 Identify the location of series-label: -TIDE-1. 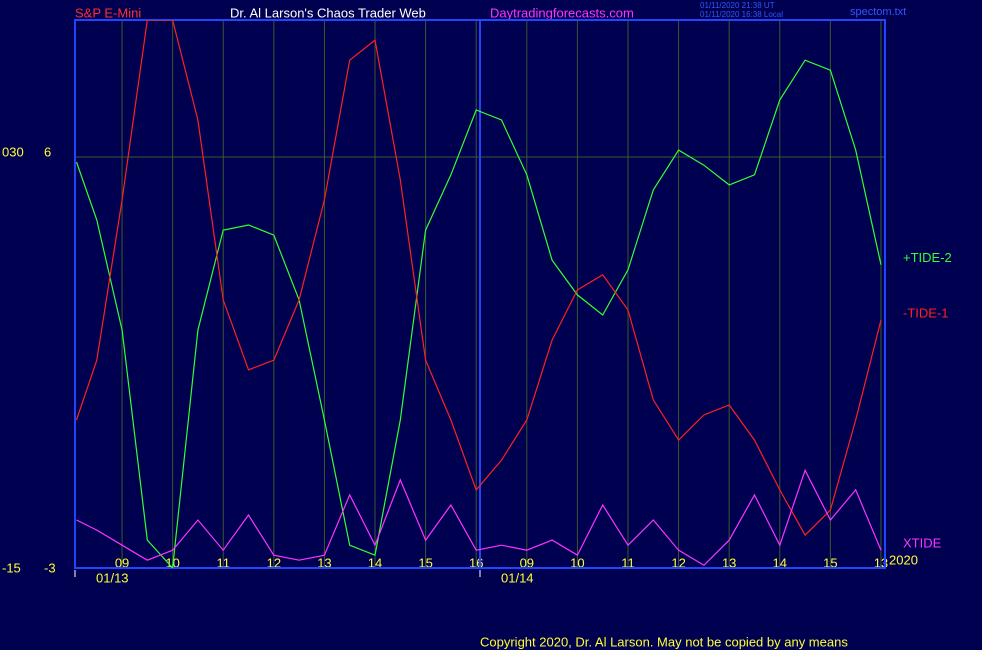
(926, 312).